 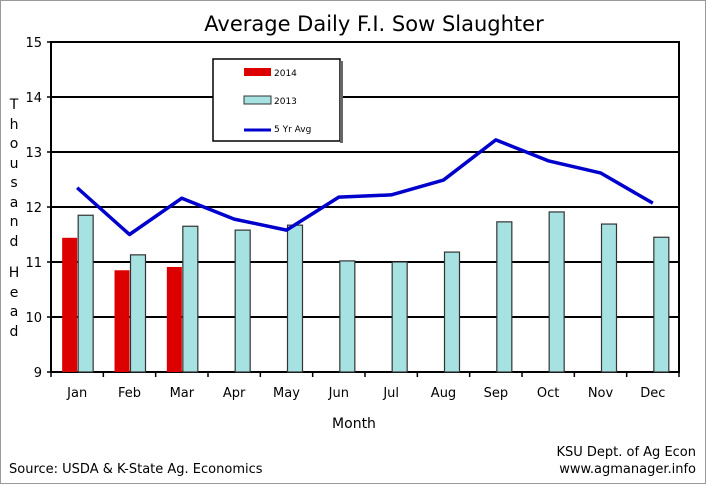 What do you see at coordinates (627, 469) in the screenshot?
I see `credit-line-2: www.agmanager.info` at bounding box center [627, 469].